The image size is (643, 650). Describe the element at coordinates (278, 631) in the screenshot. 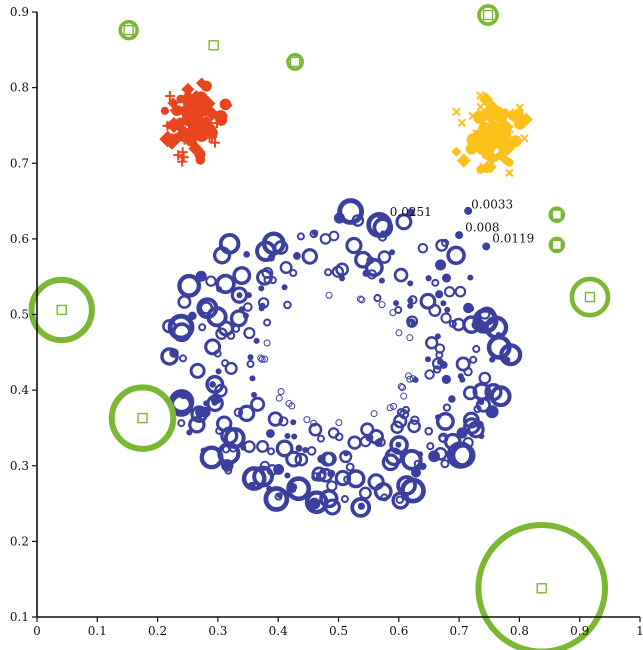

I see `x-tick-label: 0.4` at that location.